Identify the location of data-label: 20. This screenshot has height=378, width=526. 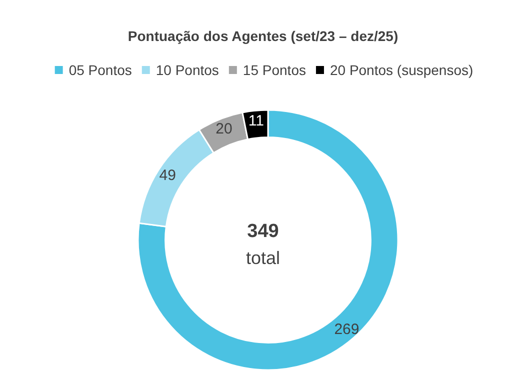
(224, 129).